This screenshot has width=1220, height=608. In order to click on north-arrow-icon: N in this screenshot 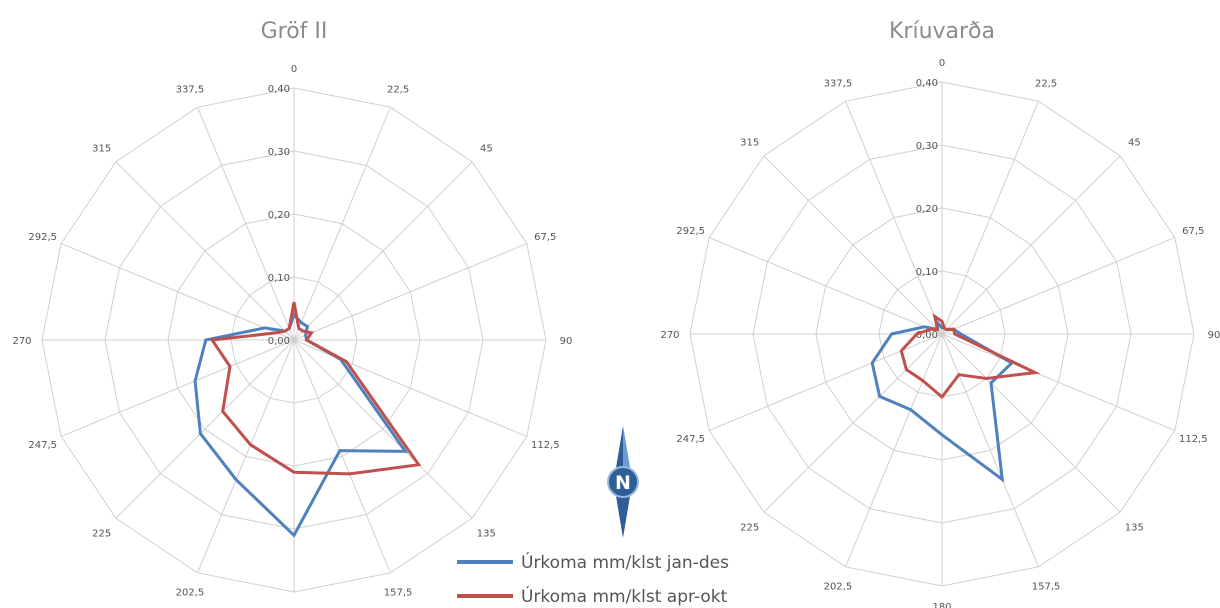, I will do `click(623, 482)`.